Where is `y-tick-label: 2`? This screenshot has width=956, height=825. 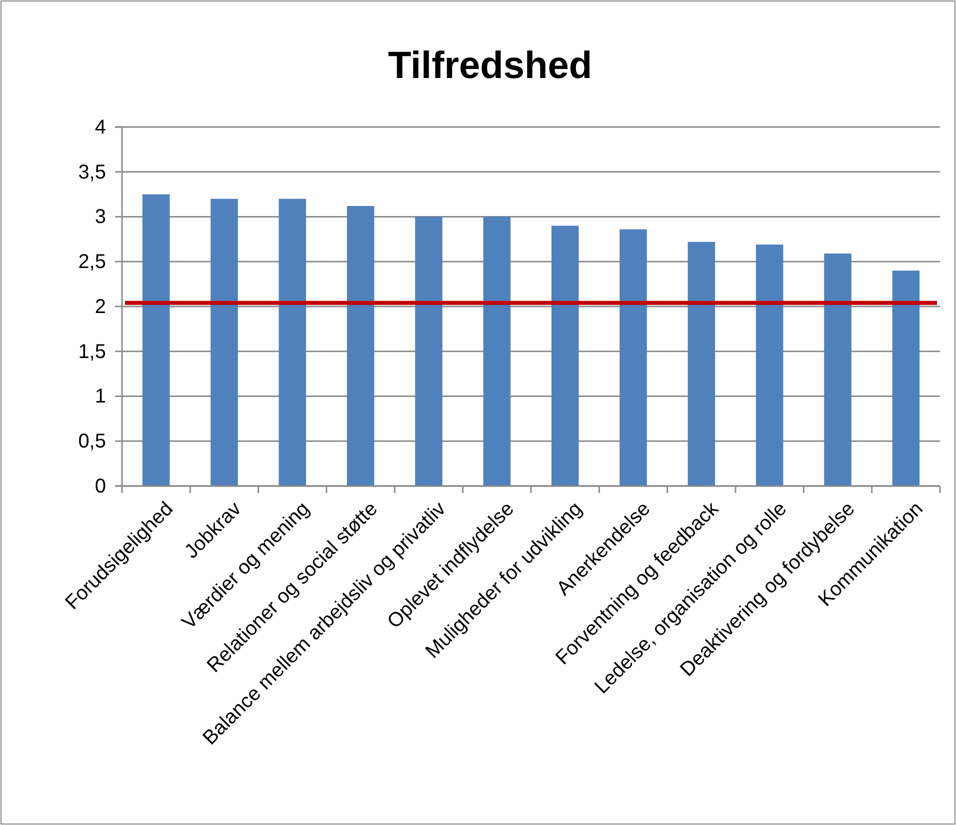
y-tick-label: 2 is located at coordinates (100, 307).